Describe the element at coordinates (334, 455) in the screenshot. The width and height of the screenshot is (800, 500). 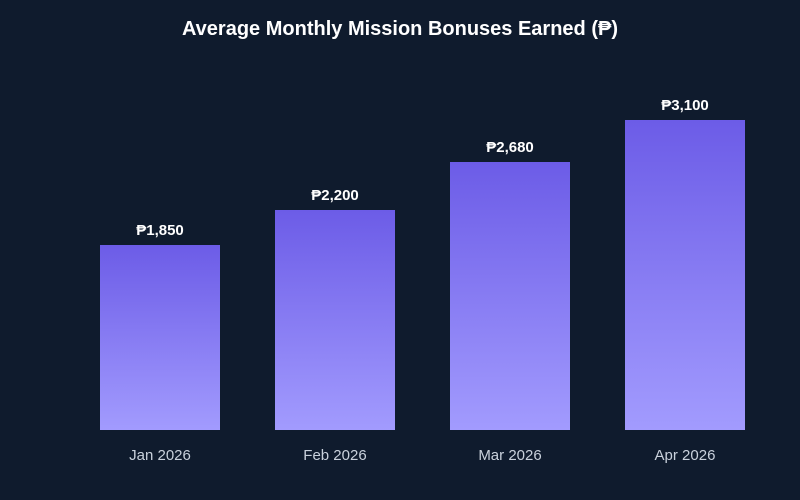
I see `x-tick-label-1: Feb 2026` at that location.